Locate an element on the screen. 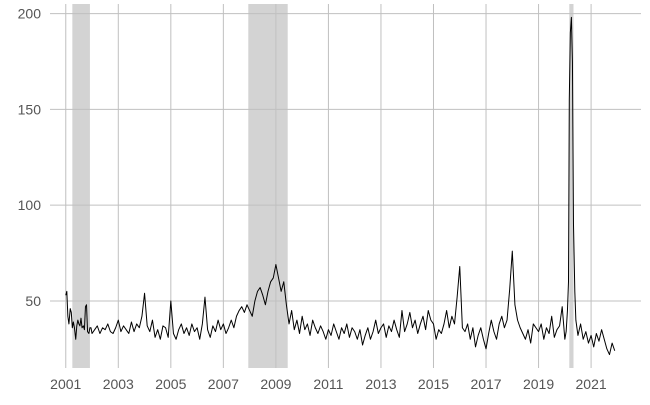 The width and height of the screenshot is (650, 405). y-tick-label-50: 50 is located at coordinates (33, 301).